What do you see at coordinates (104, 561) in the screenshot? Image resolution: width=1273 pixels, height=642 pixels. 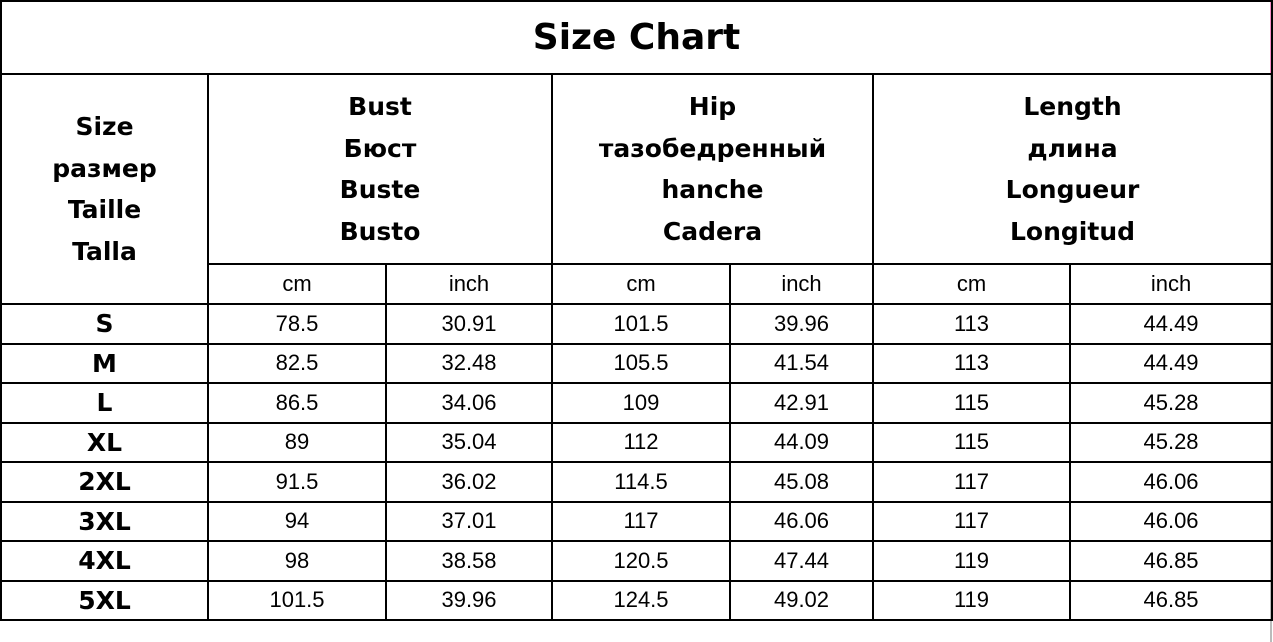 I see `size-label: 4XL` at bounding box center [104, 561].